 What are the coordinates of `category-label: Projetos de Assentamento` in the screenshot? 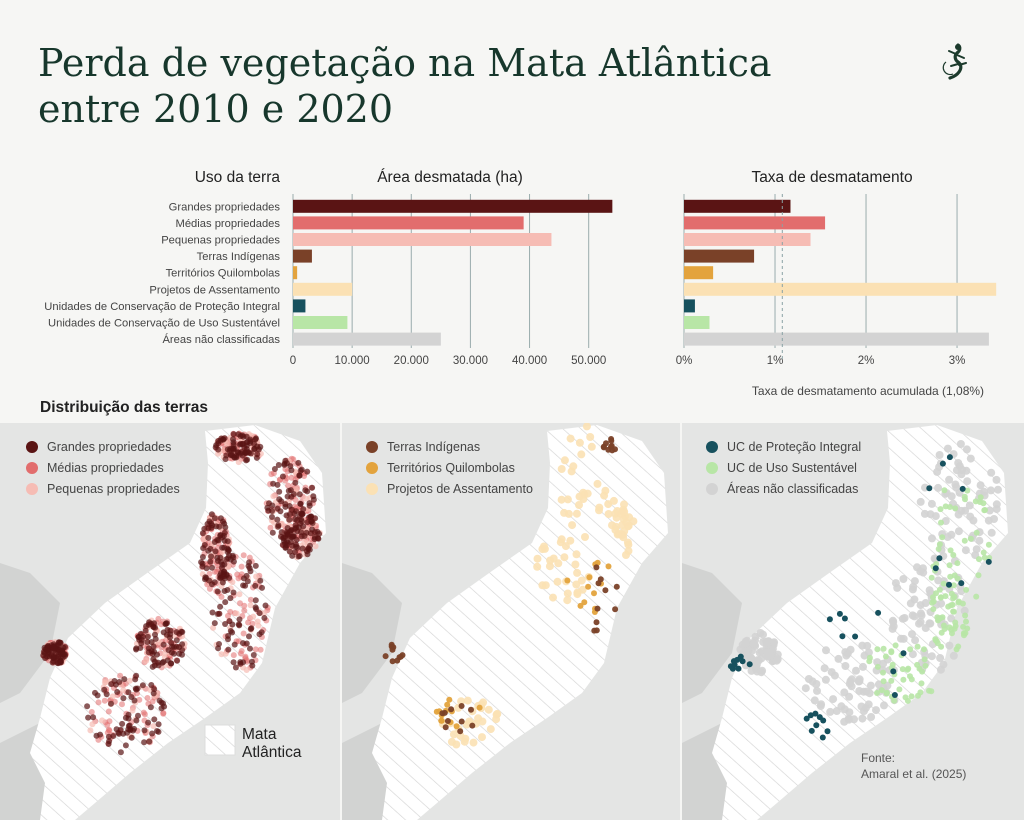 It's located at (214, 290).